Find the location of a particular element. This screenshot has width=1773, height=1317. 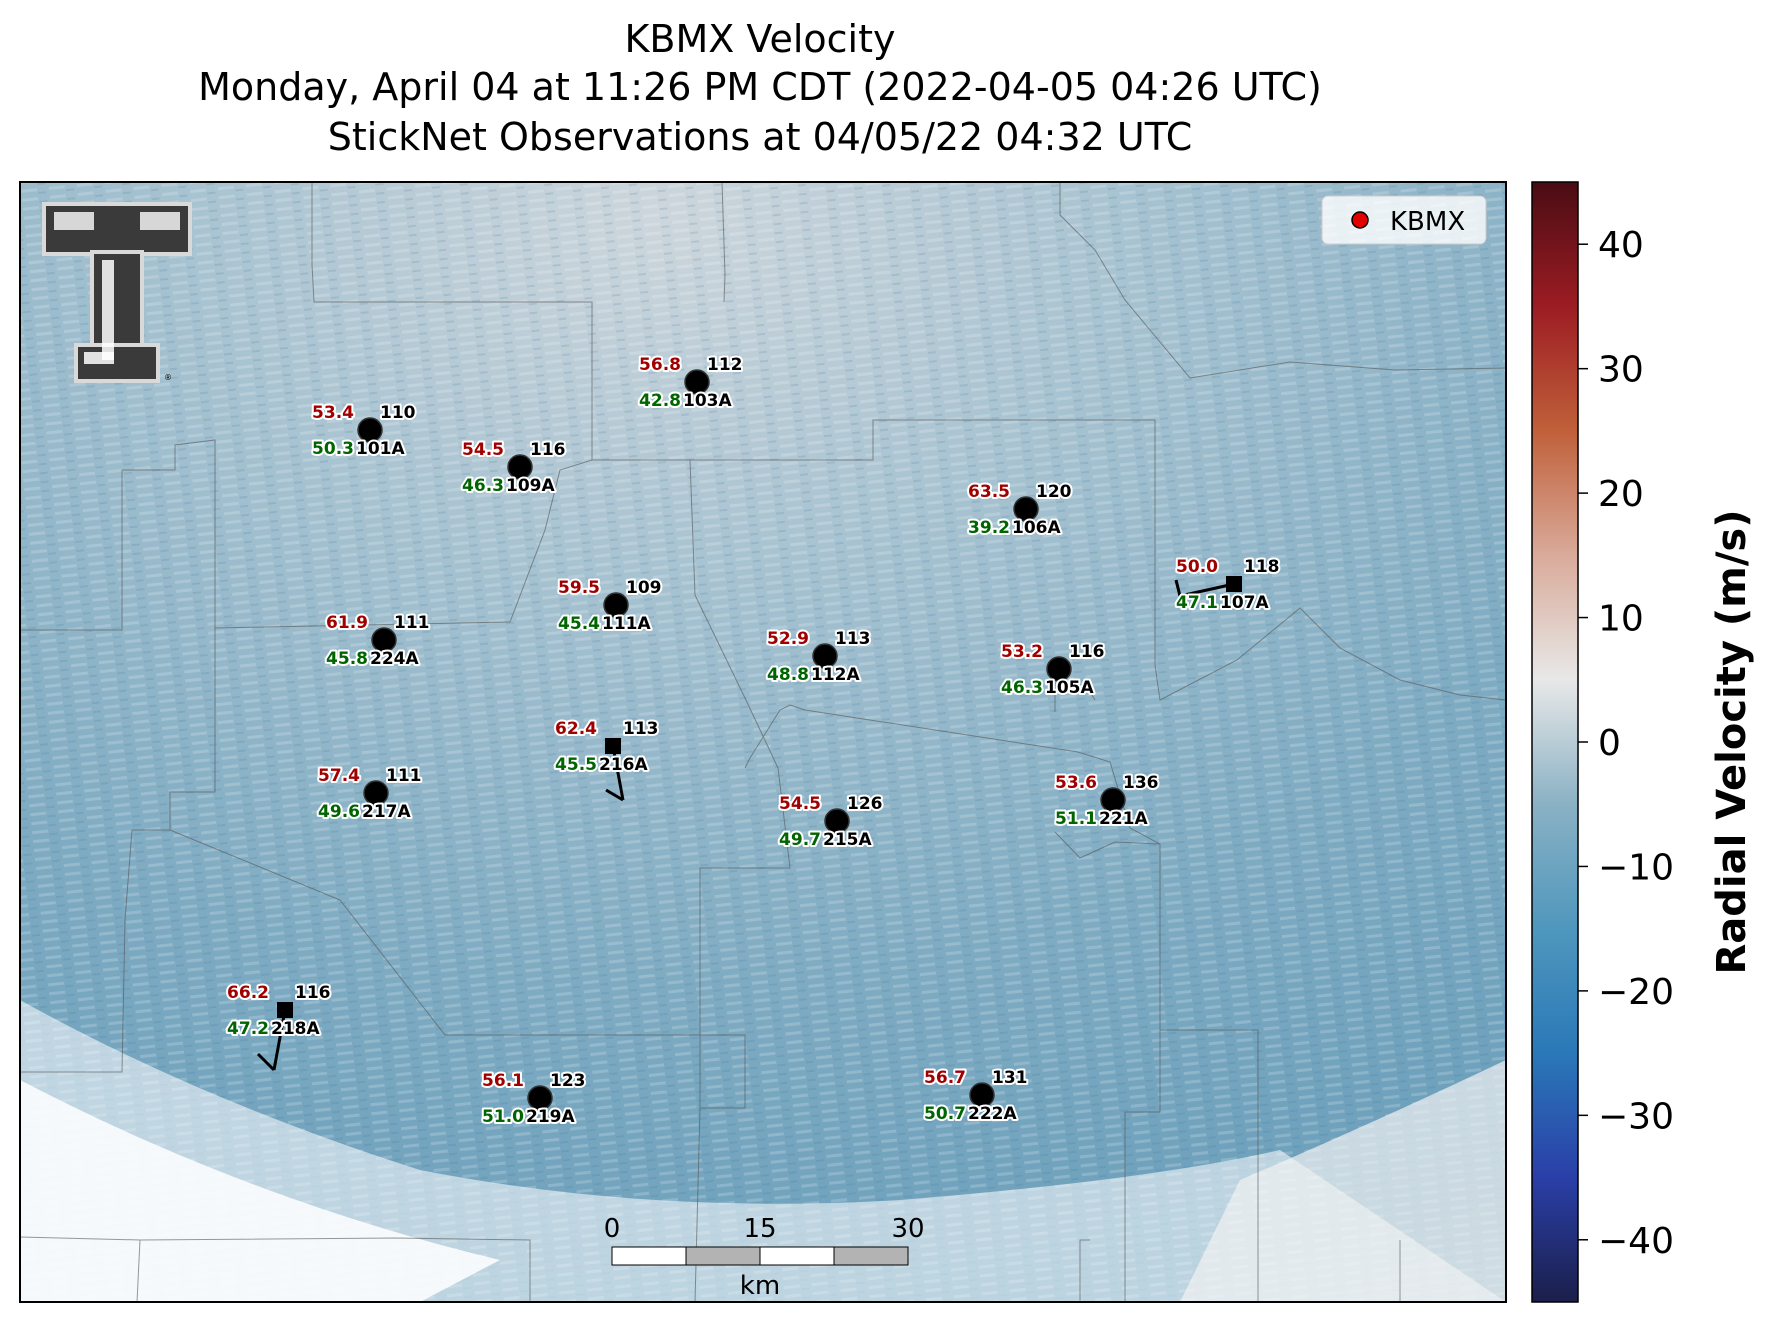

station-id: 217A is located at coordinates (386, 812).